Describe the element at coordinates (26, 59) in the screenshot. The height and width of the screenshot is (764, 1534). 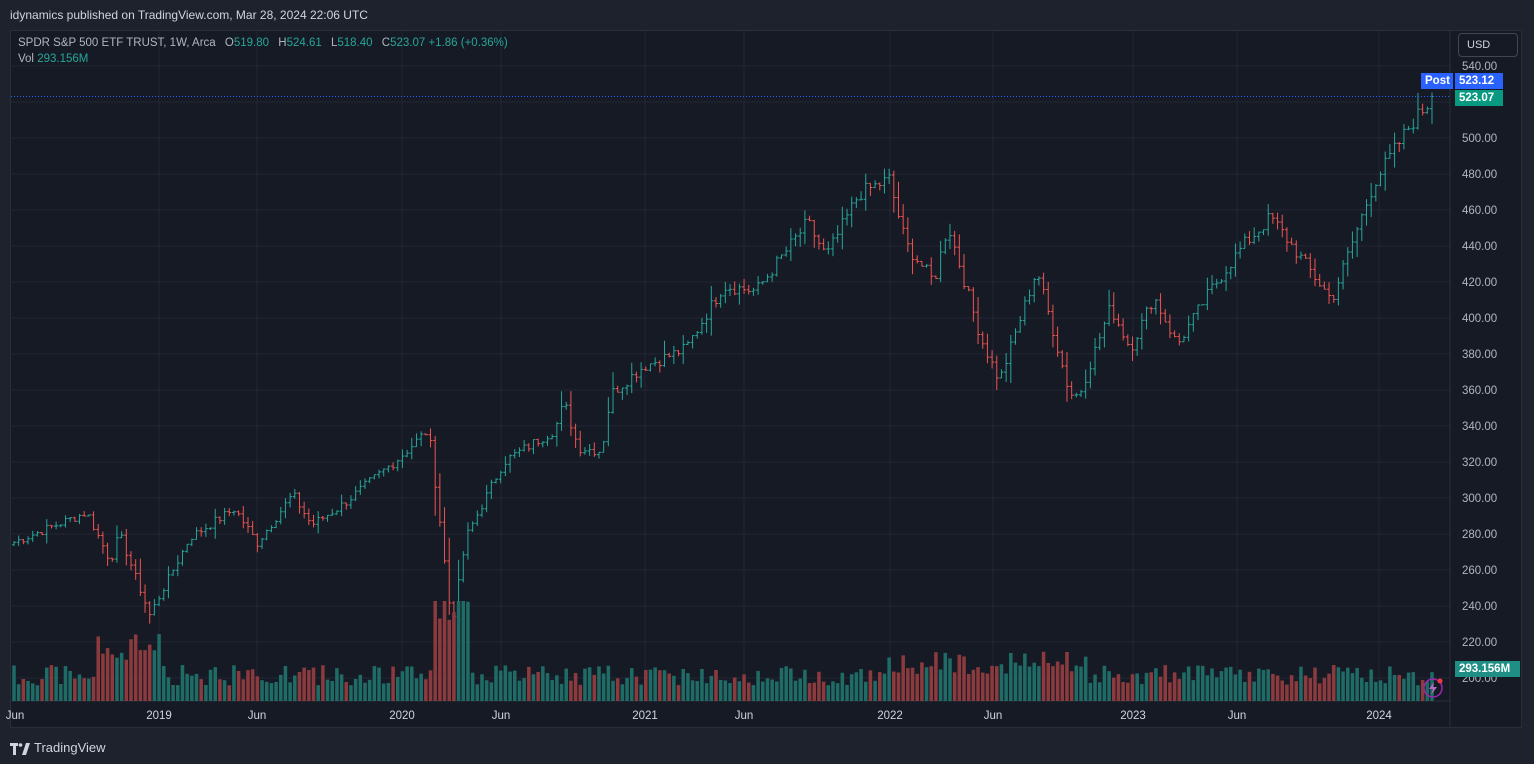
I see `volume-label: Vol` at that location.